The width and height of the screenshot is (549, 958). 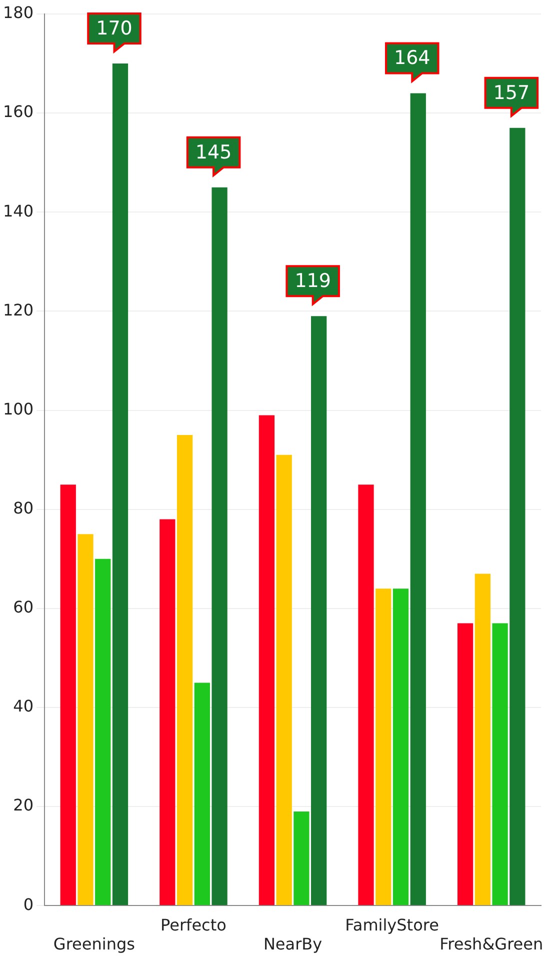 What do you see at coordinates (23, 706) in the screenshot?
I see `y-tick-label: 40` at bounding box center [23, 706].